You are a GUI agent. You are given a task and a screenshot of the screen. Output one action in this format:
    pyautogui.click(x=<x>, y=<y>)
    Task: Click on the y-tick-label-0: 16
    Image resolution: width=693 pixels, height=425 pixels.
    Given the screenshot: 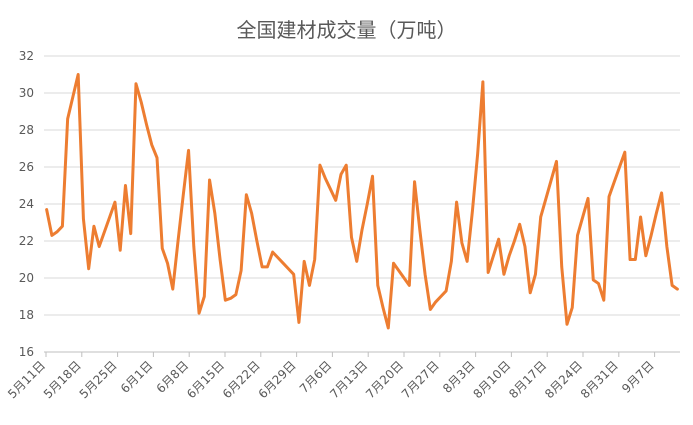 What is the action you would take?
    pyautogui.click(x=26, y=352)
    